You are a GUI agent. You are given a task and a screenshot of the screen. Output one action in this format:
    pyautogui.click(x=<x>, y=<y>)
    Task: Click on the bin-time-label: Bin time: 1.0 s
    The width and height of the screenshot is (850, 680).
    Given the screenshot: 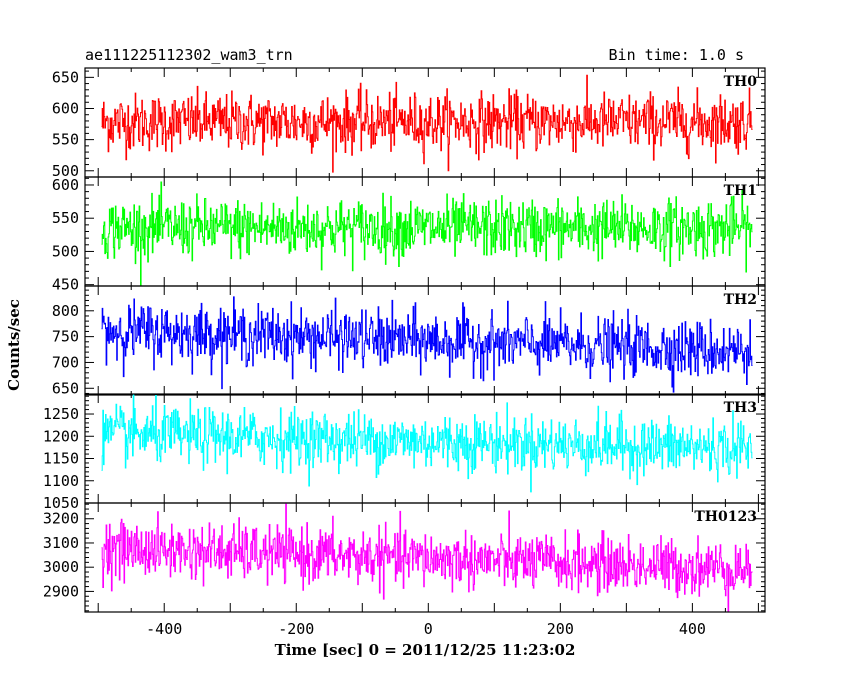 What is the action you would take?
    pyautogui.click(x=676, y=55)
    